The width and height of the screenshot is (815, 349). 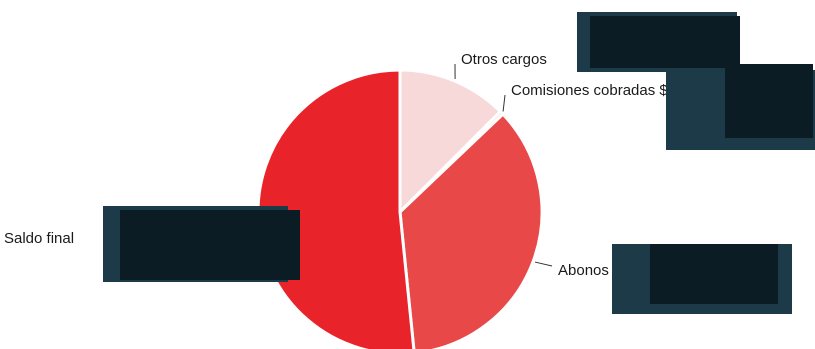 I want to click on leader-line-abonos, so click(x=543, y=264).